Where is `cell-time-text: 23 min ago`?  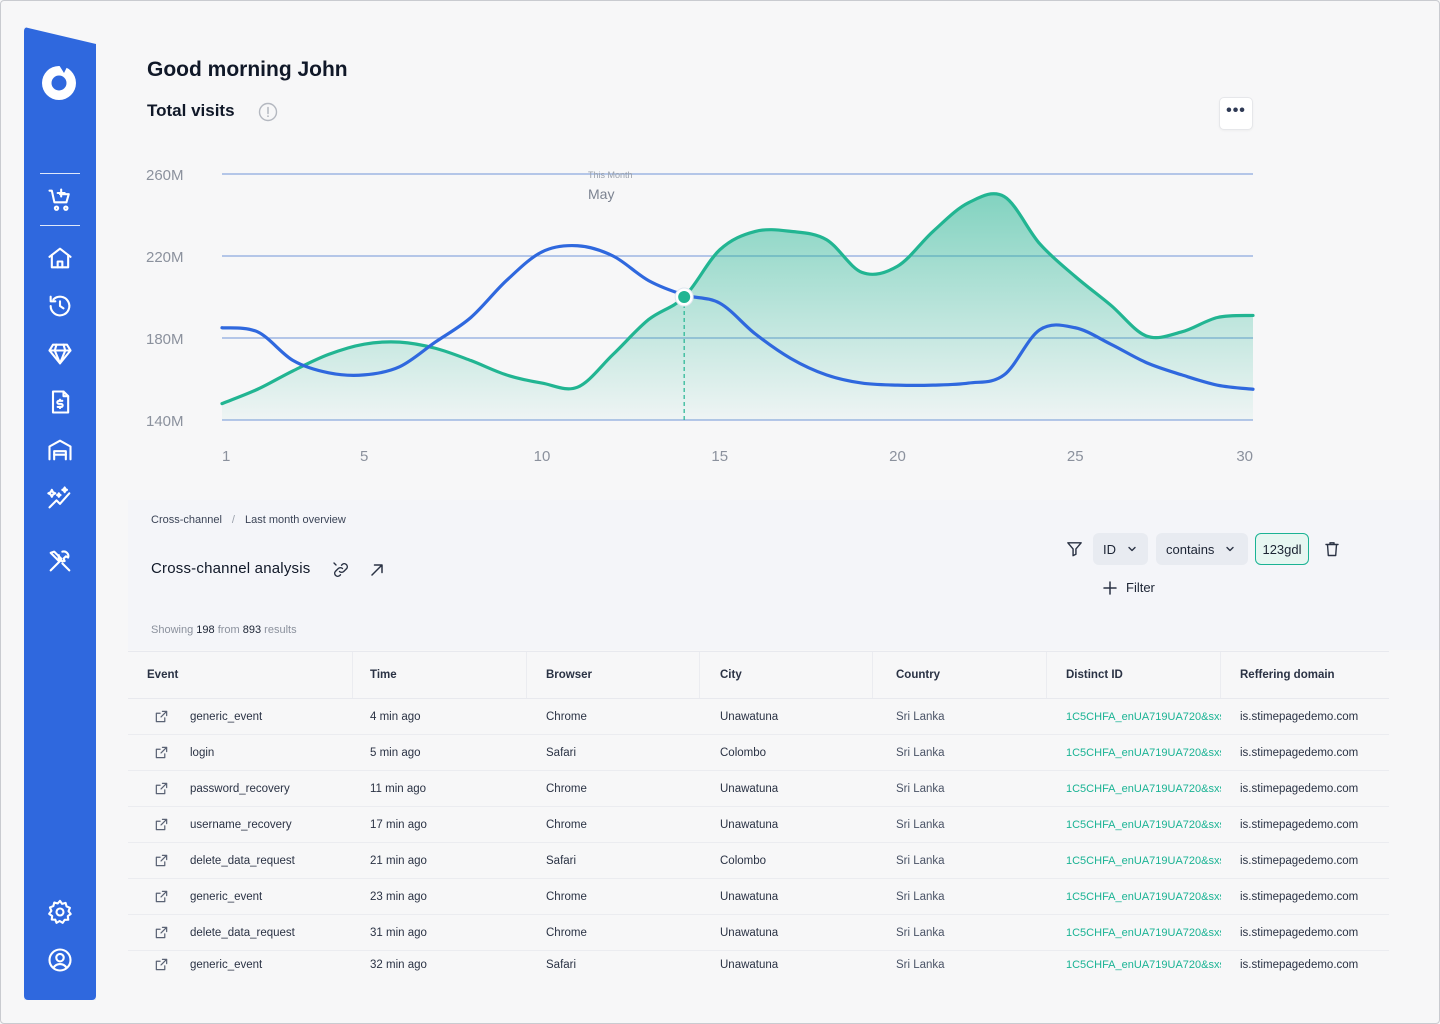 cell-time-text: 23 min ago is located at coordinates (398, 896).